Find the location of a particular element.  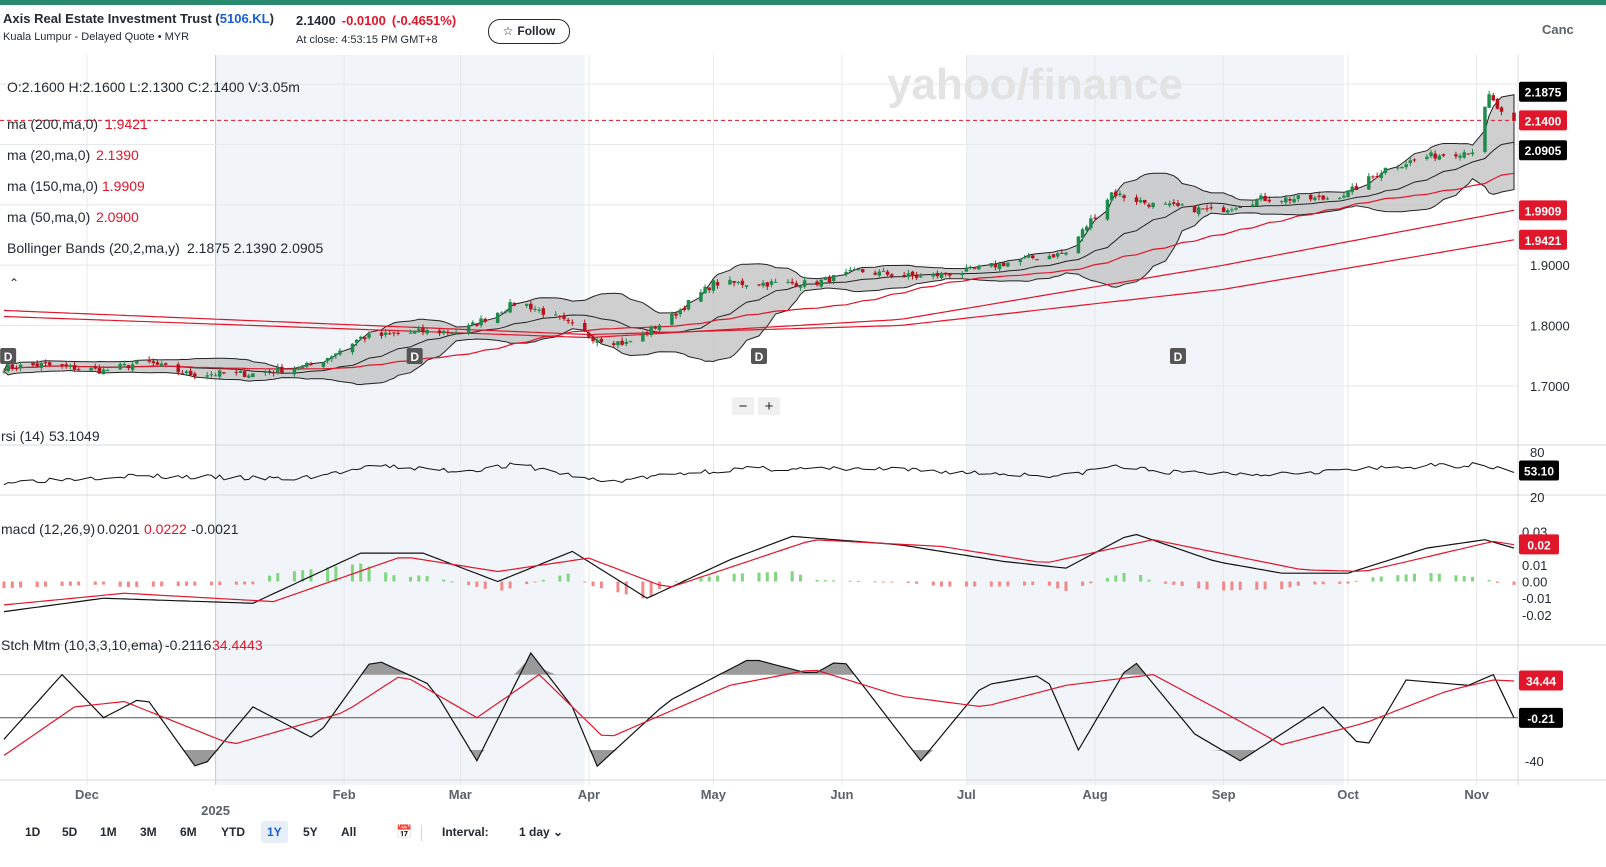

range-button-1d: 1D is located at coordinates (33, 832).